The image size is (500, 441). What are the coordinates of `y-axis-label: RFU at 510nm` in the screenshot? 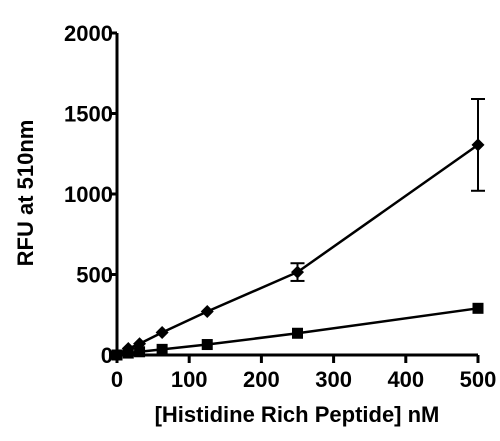 It's located at (25, 193).